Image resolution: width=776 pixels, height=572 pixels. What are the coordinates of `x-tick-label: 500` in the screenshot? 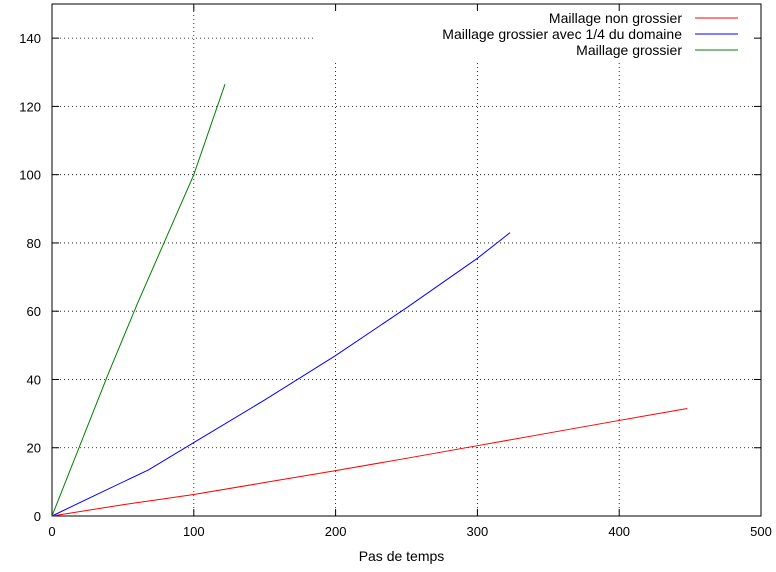 It's located at (761, 531).